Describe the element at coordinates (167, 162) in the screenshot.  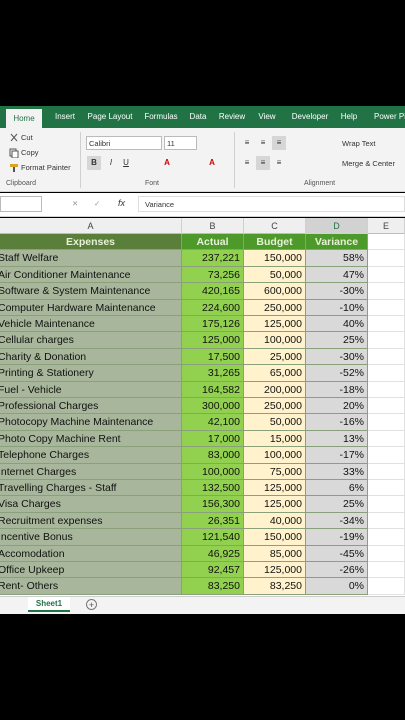
I see `fill-color-button: A` at that location.